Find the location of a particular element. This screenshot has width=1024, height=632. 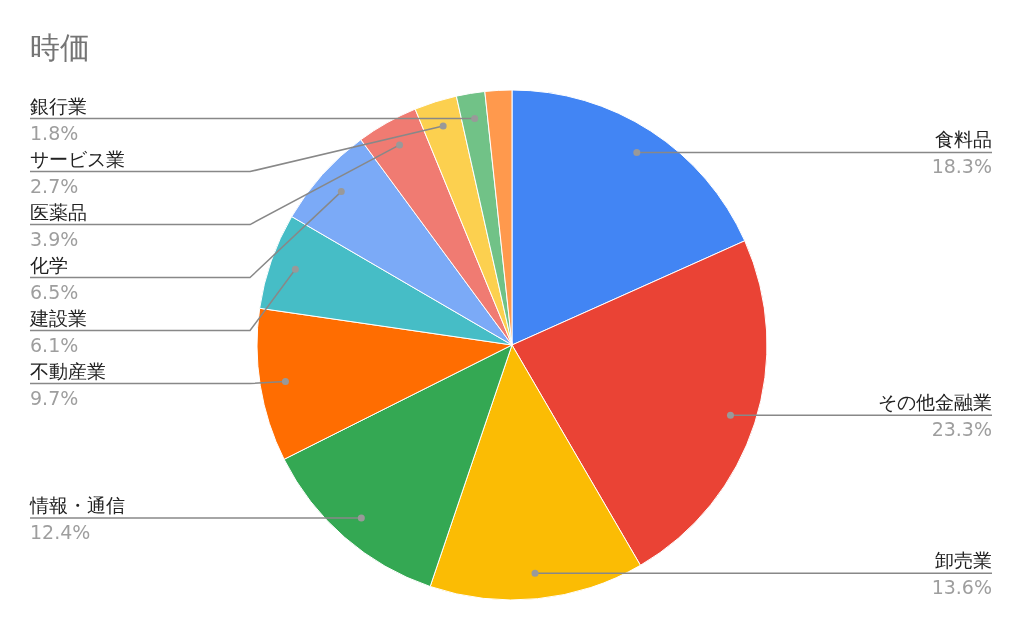

slice-label: サービス業 is located at coordinates (77, 158).